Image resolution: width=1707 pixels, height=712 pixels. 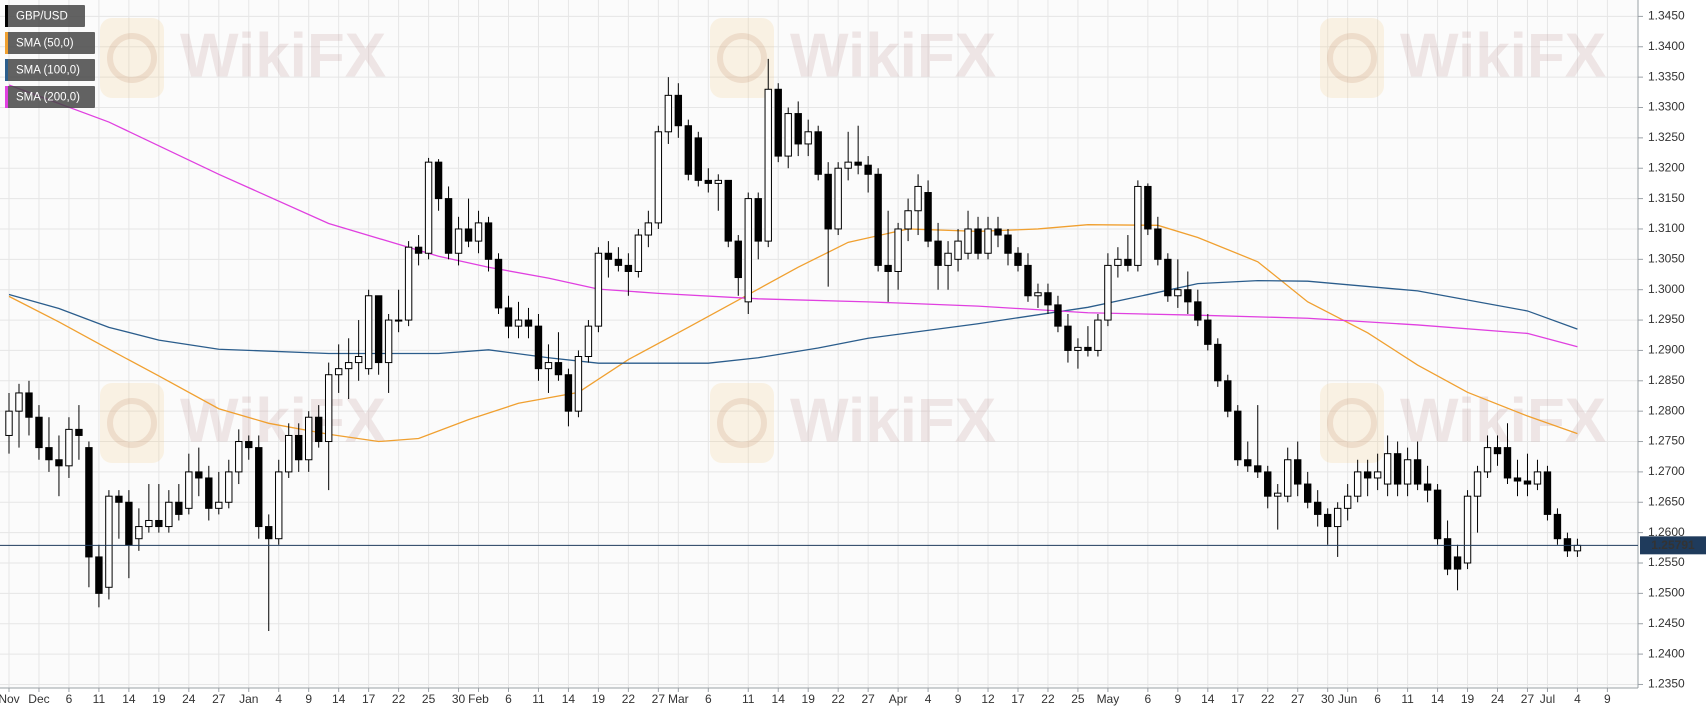 I want to click on watermark: WikiFX, so click(x=1503, y=55).